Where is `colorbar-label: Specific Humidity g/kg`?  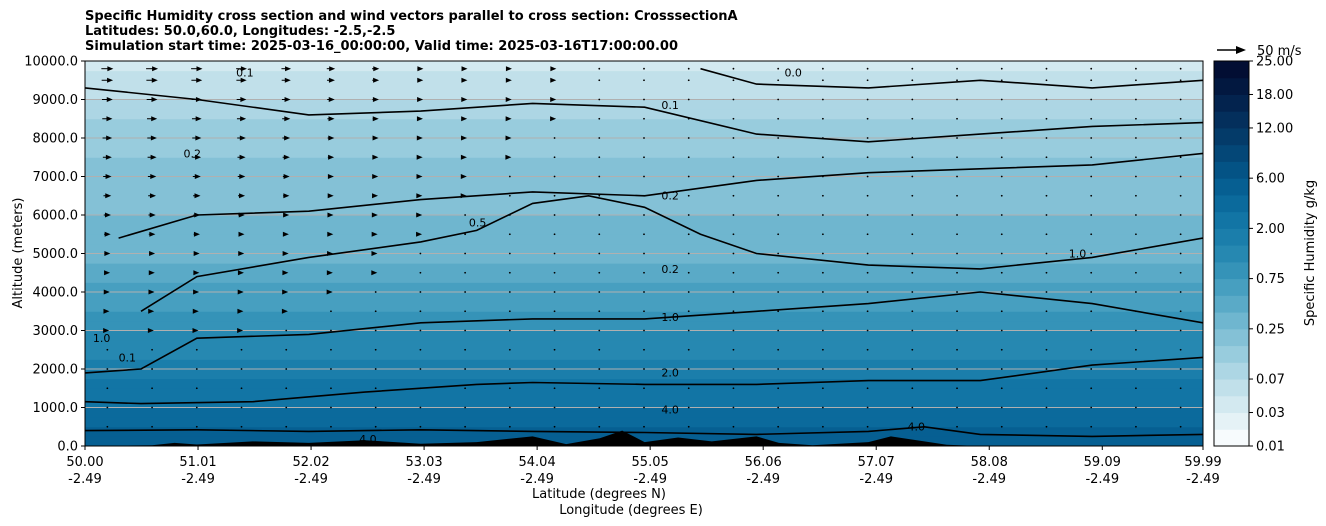
colorbar-label: Specific Humidity g/kg is located at coordinates (1310, 253).